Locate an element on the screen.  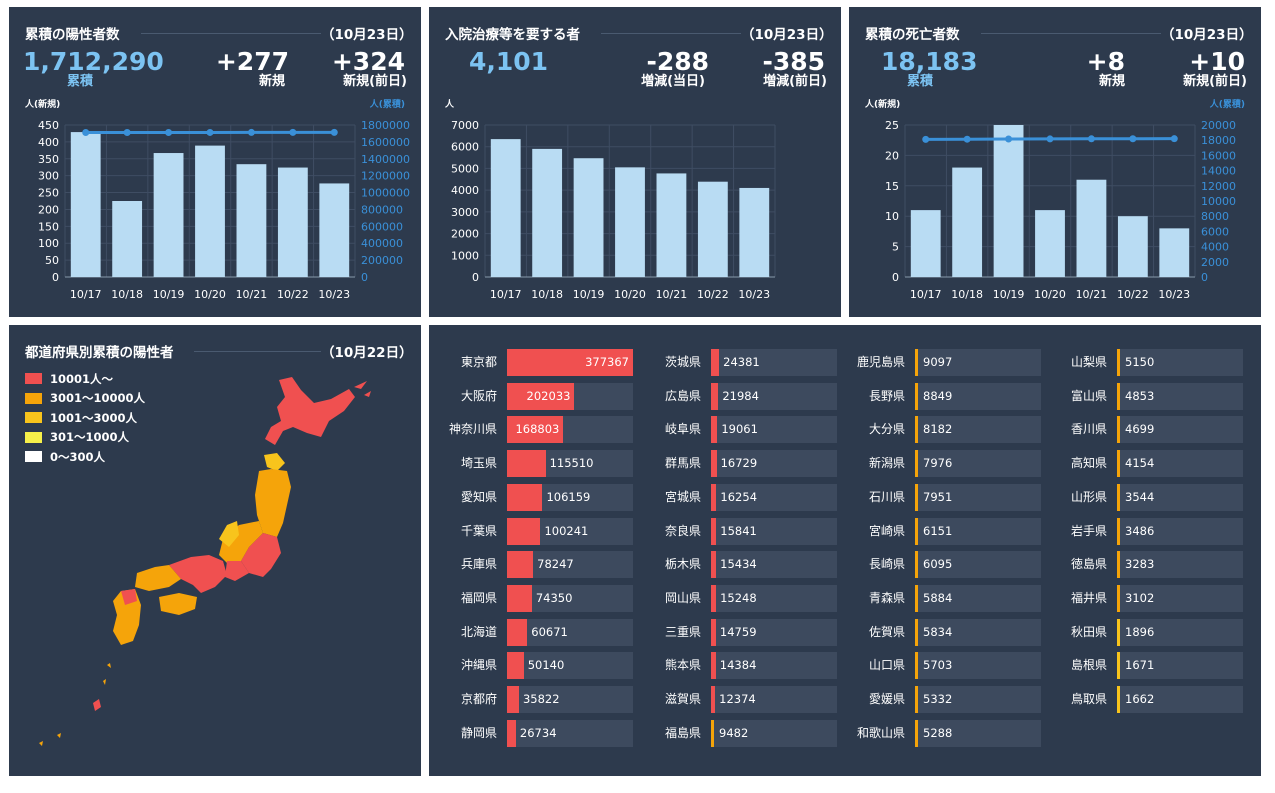
ranking-row: 栃木県 15434 is located at coordinates (741, 565).